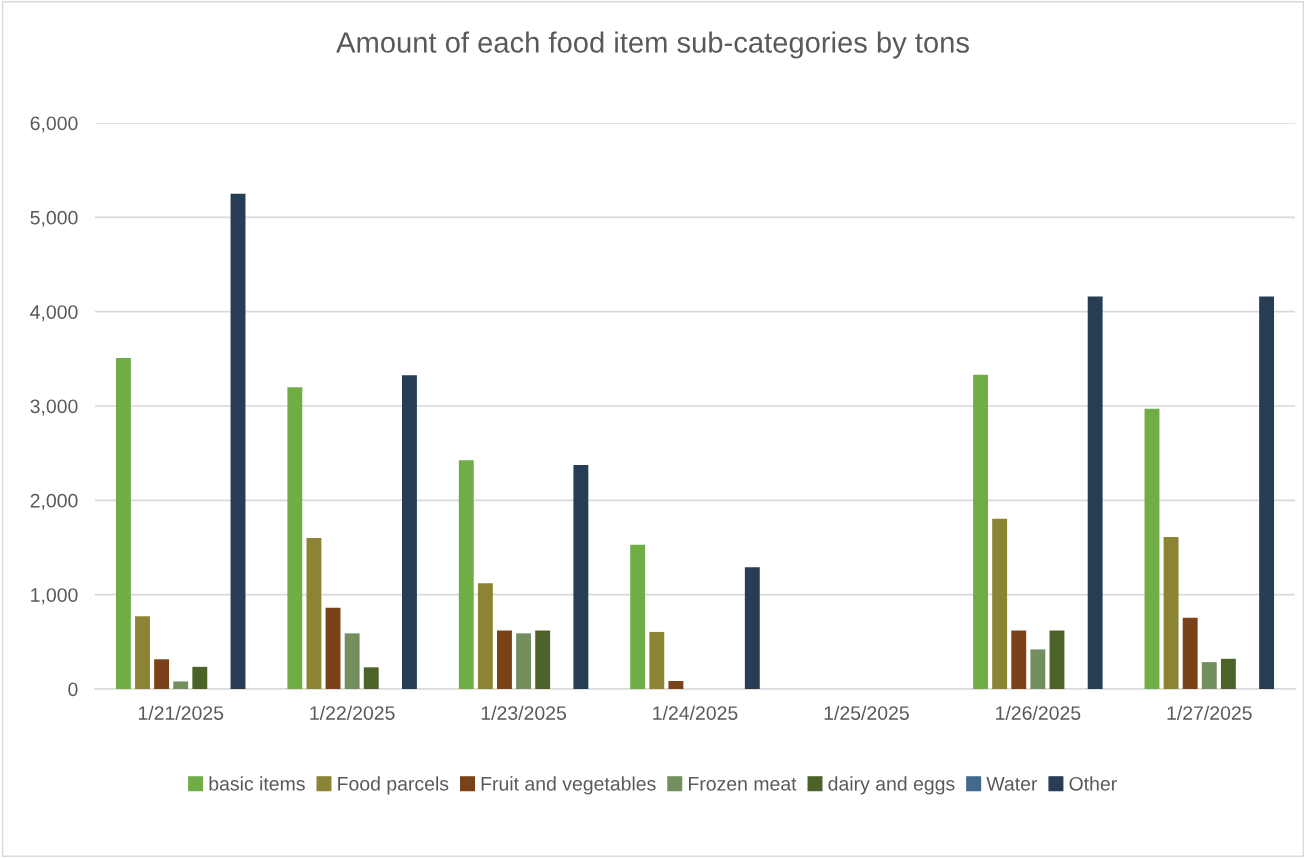  I want to click on y-tick-label: 3,000, so click(54, 407).